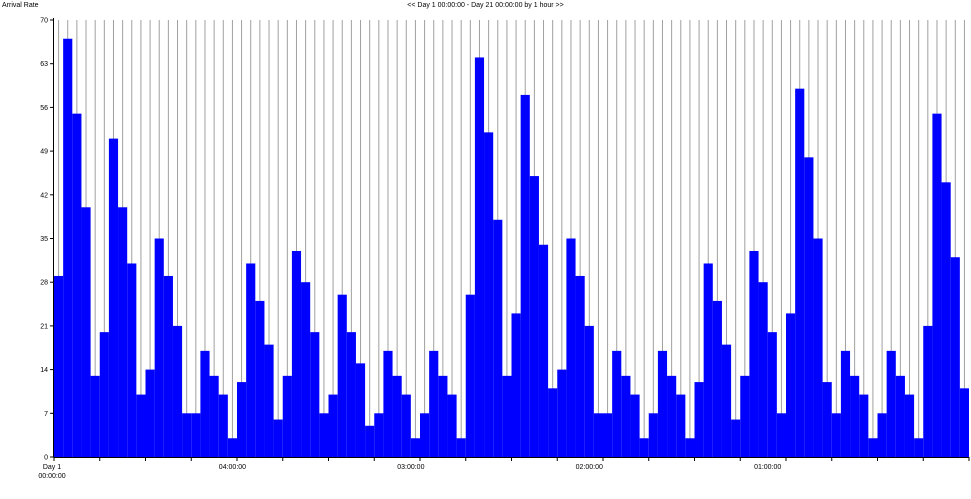 The height and width of the screenshot is (499, 971). I want to click on y-tick-label: 14, so click(44, 370).